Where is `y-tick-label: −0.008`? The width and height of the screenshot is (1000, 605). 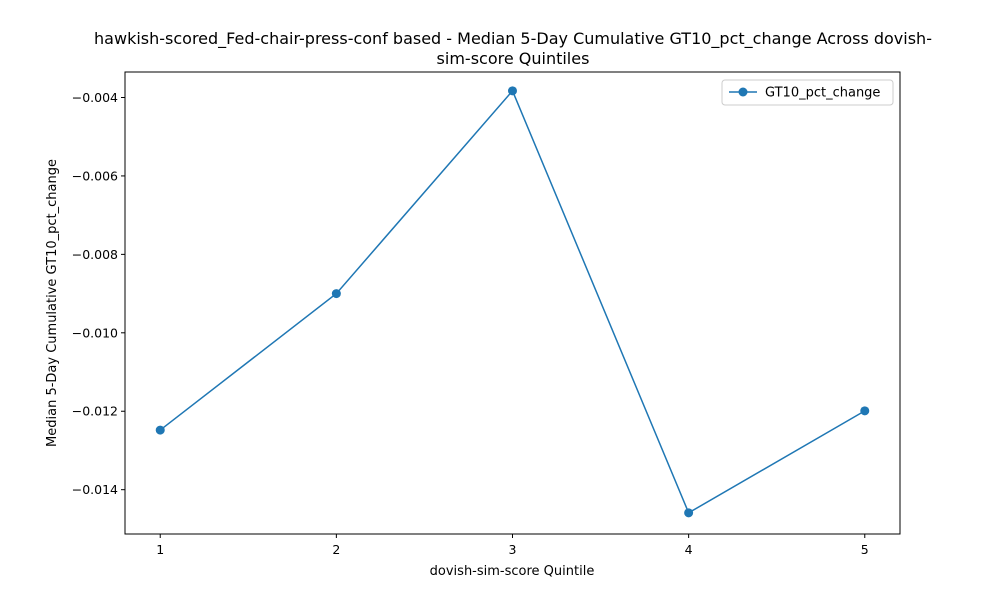
y-tick-label: −0.008 is located at coordinates (95, 254).